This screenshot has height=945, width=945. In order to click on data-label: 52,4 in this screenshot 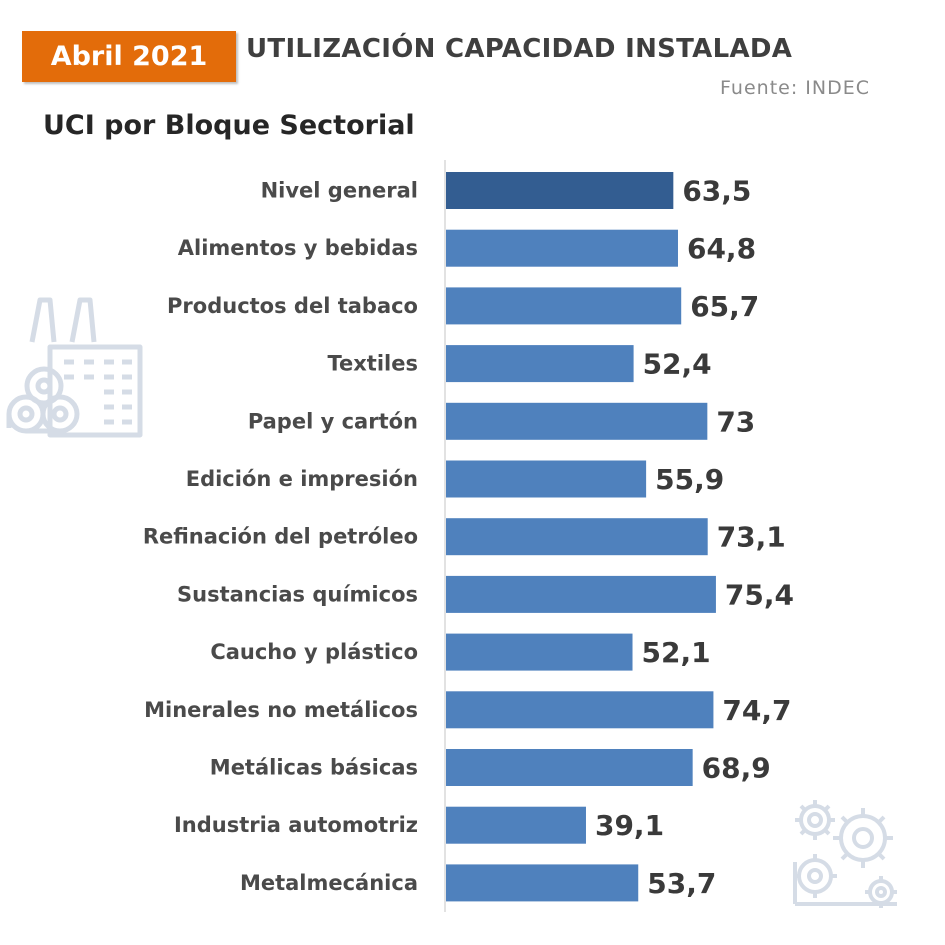, I will do `click(677, 364)`.